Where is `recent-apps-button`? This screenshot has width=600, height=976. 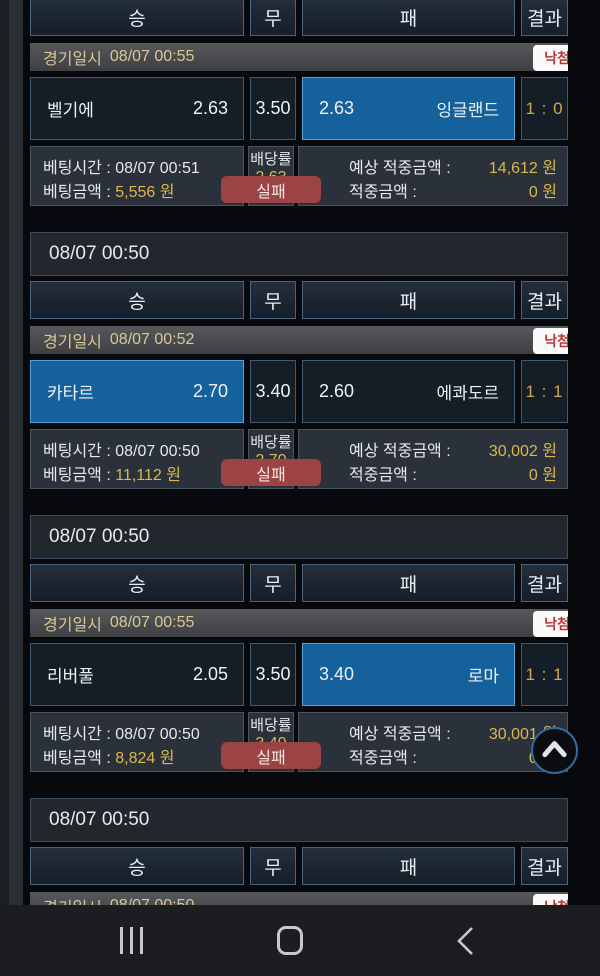 recent-apps-button is located at coordinates (131, 940).